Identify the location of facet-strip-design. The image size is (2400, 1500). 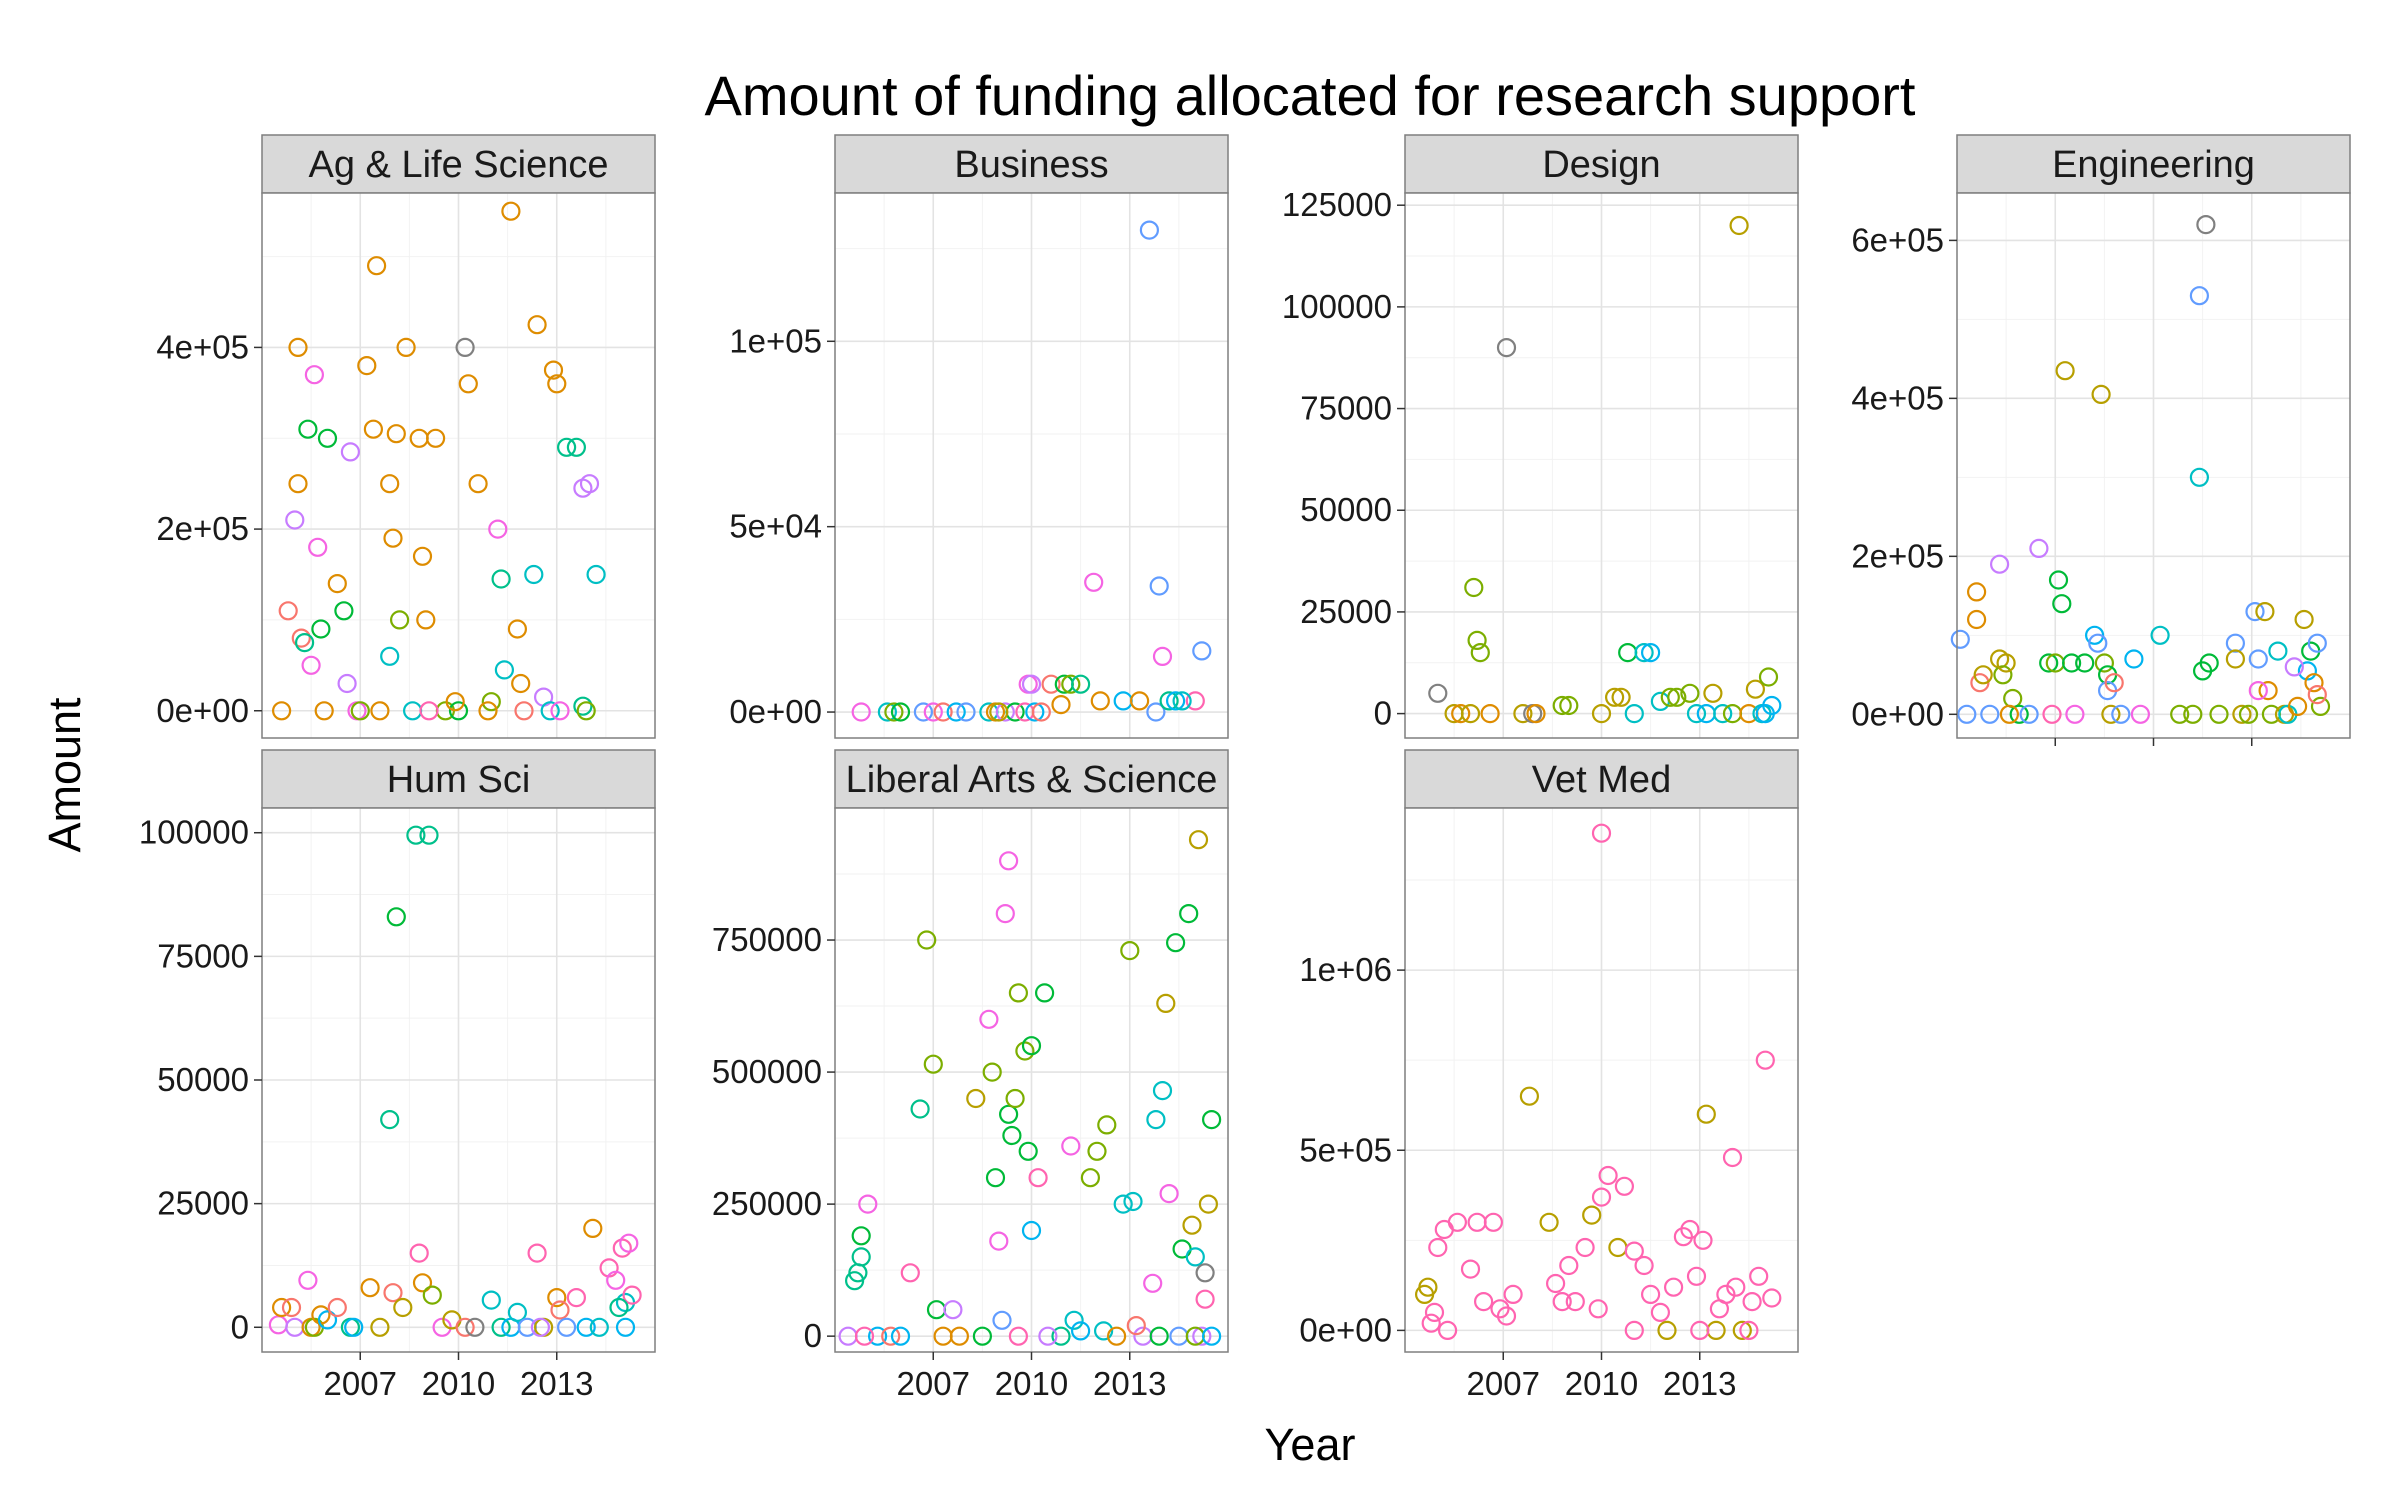
(1601, 164).